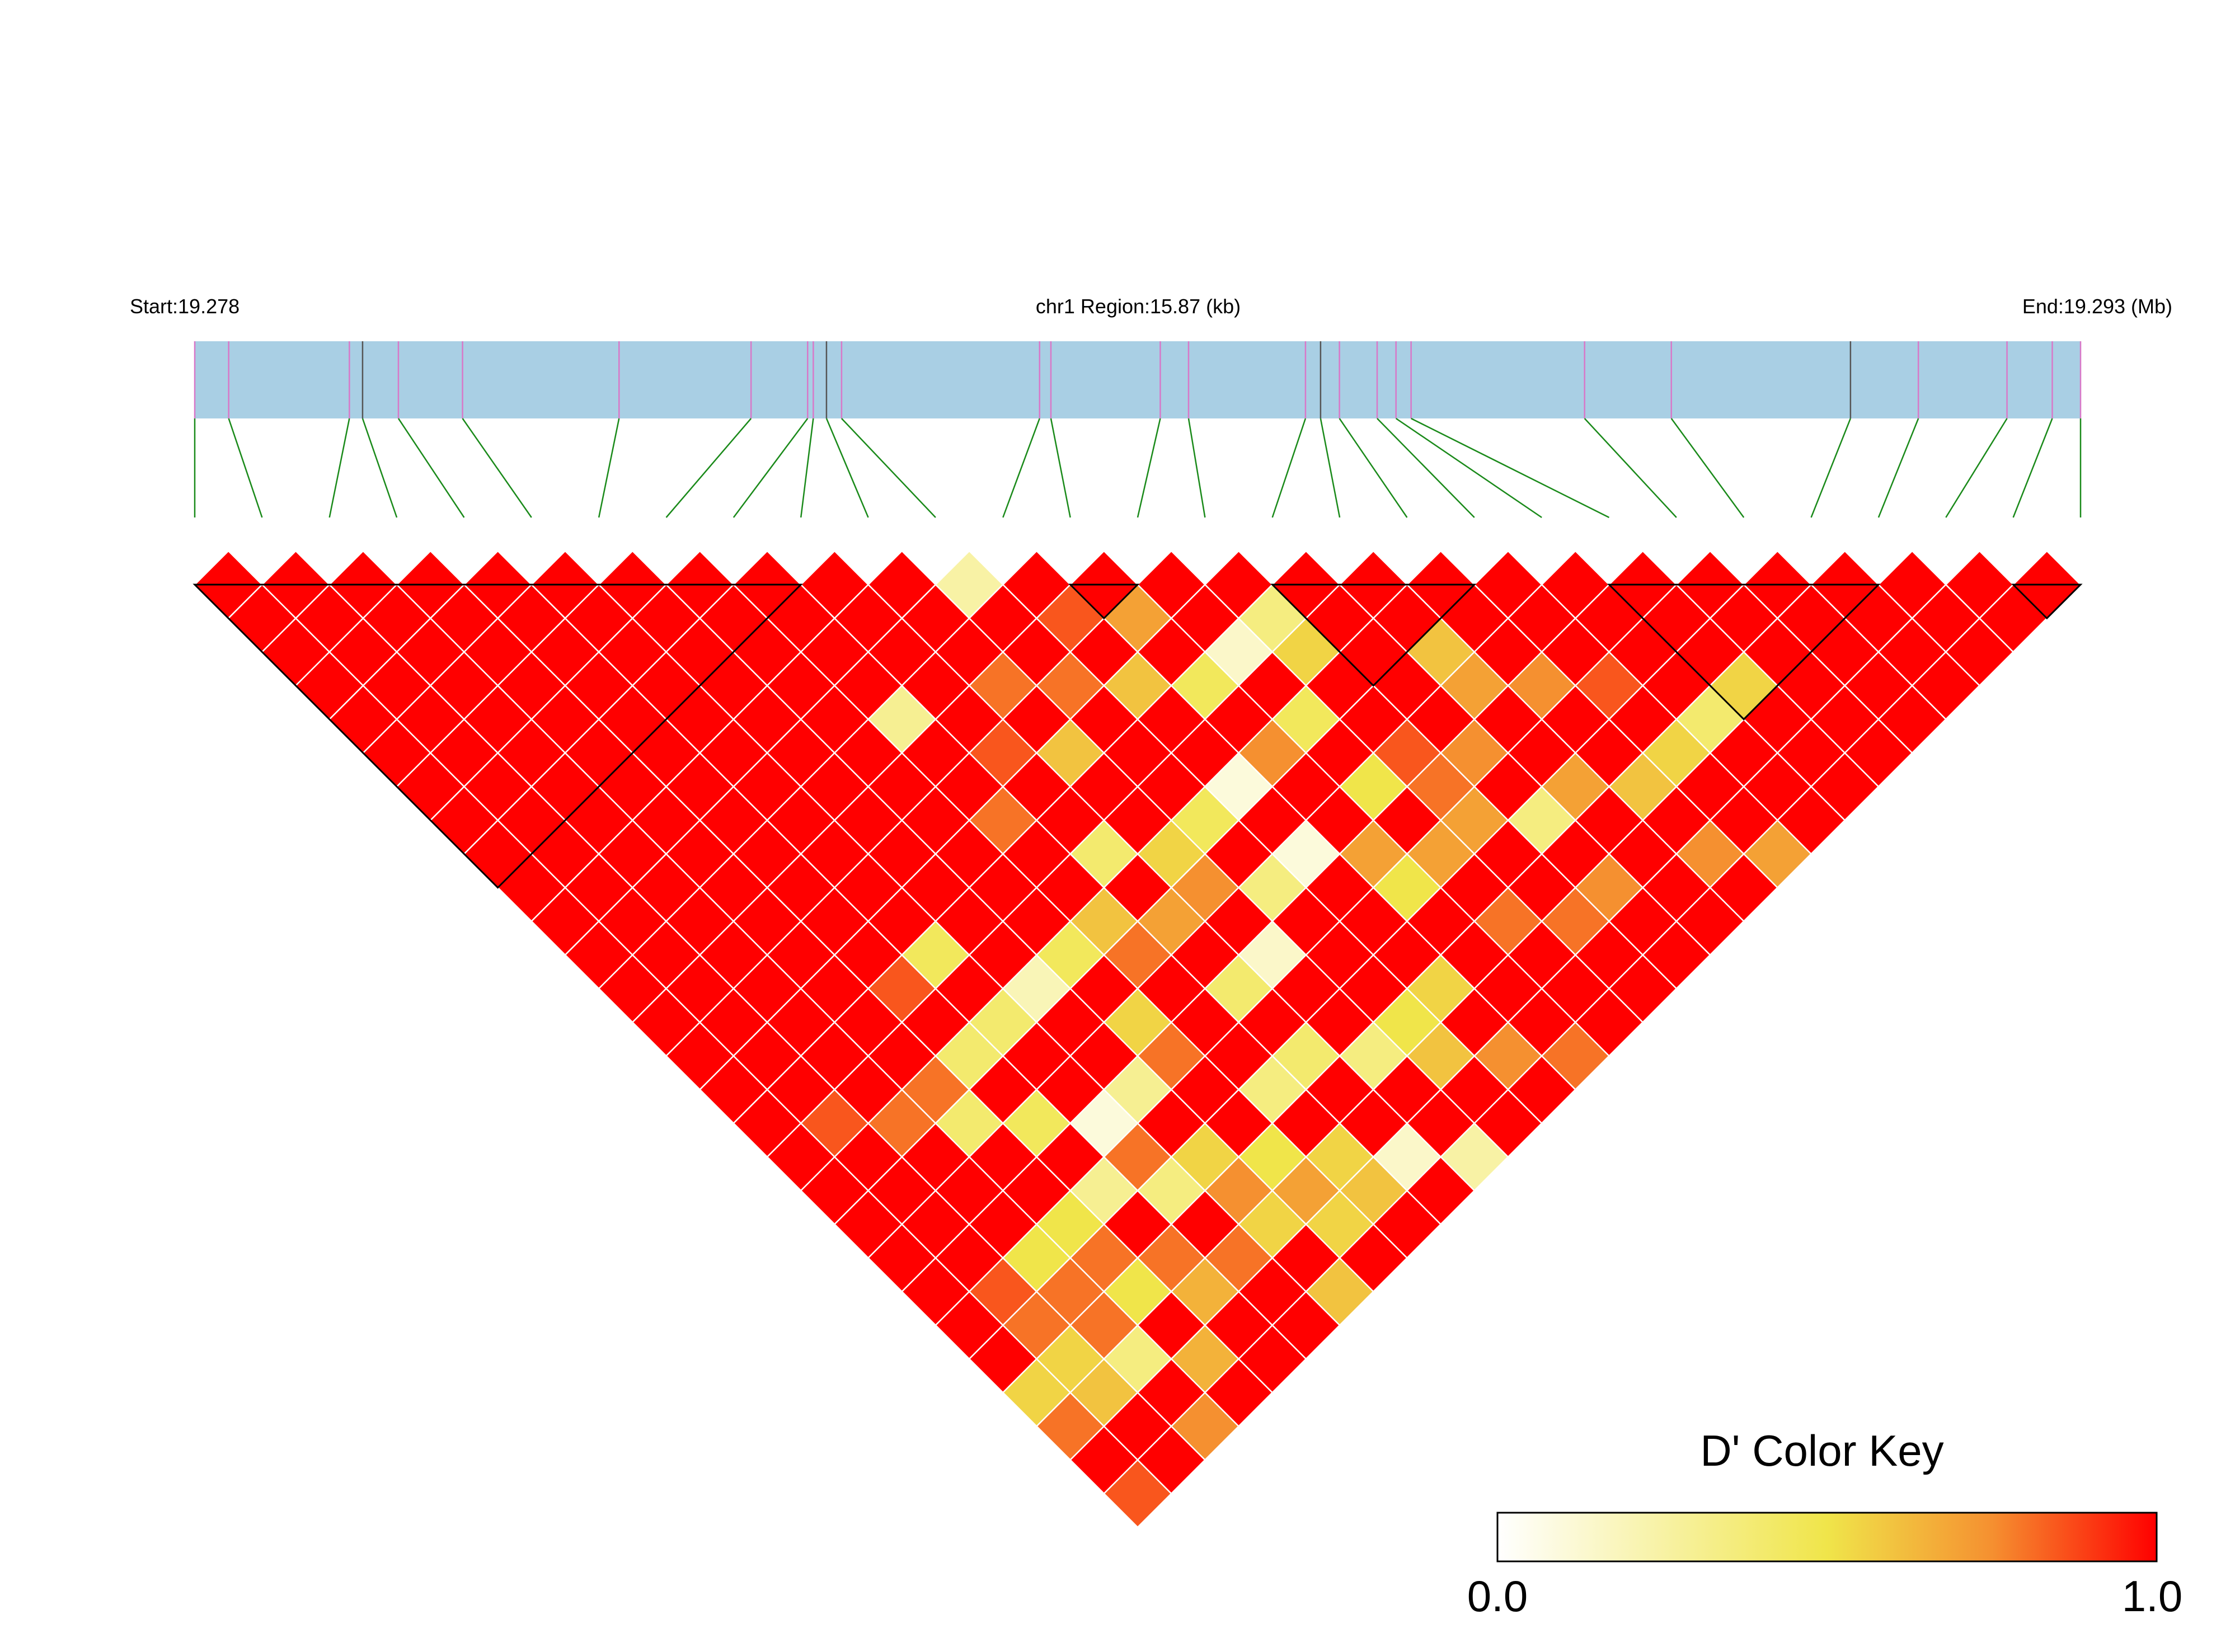 The width and height of the screenshot is (2235, 1652). Describe the element at coordinates (2097, 306) in the screenshot. I see `region-end-label: End:19.293 (Mb)` at that location.